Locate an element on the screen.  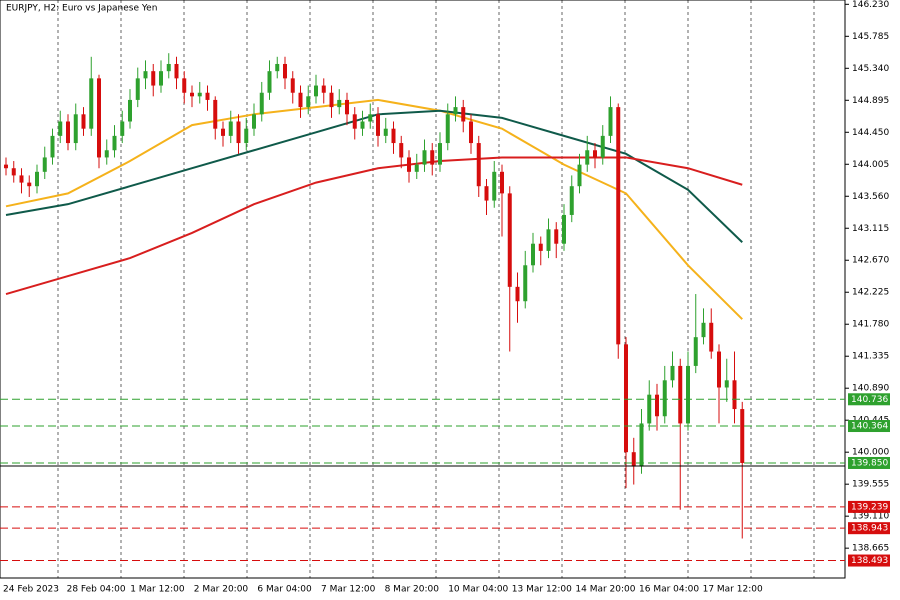
y-tick-label: 142.670 is located at coordinates (870, 261).